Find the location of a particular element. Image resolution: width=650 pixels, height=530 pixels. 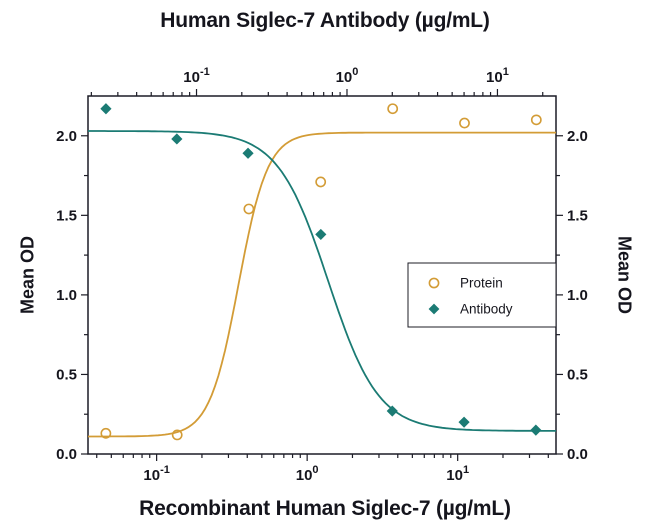

y-tick-label-left: 1.5 is located at coordinates (66, 215).